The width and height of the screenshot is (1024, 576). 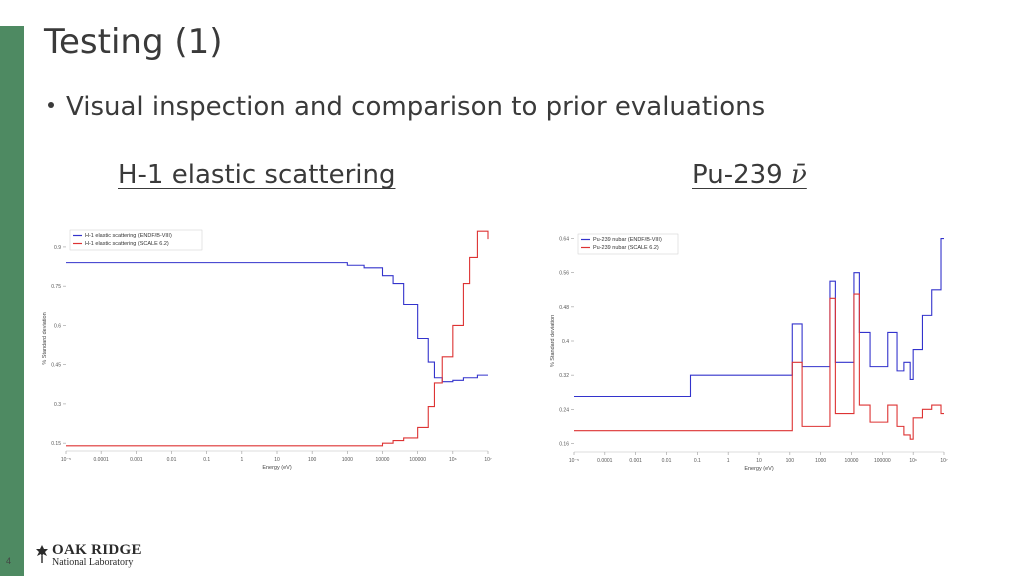 I want to click on nu-bar-symbol: ν̄, so click(x=798, y=175).